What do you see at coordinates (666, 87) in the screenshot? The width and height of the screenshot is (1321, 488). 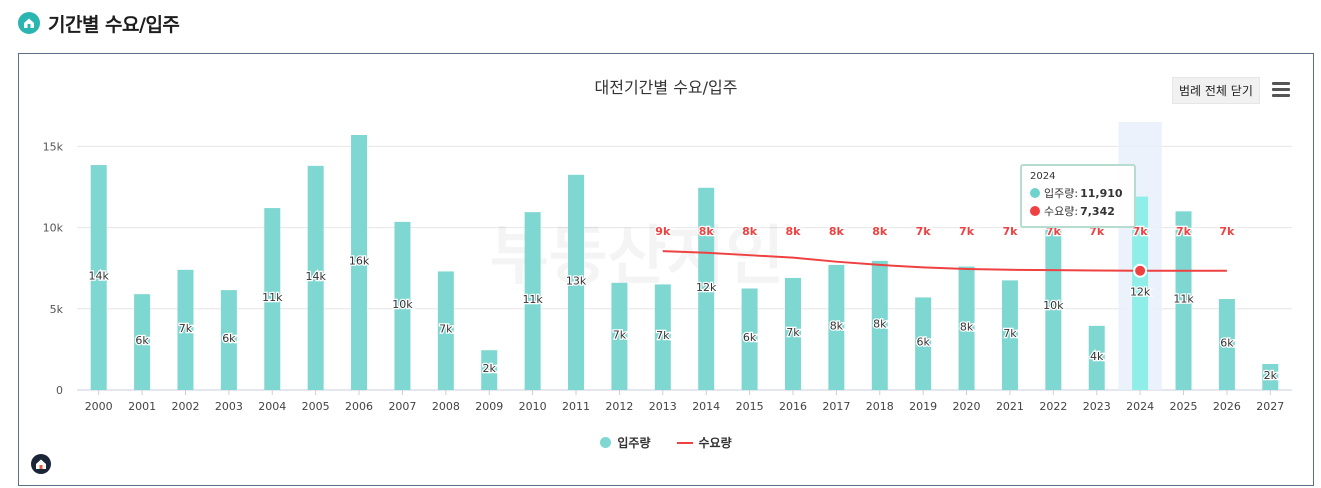 I see `chart-title: 대전기간별 수요/입주` at bounding box center [666, 87].